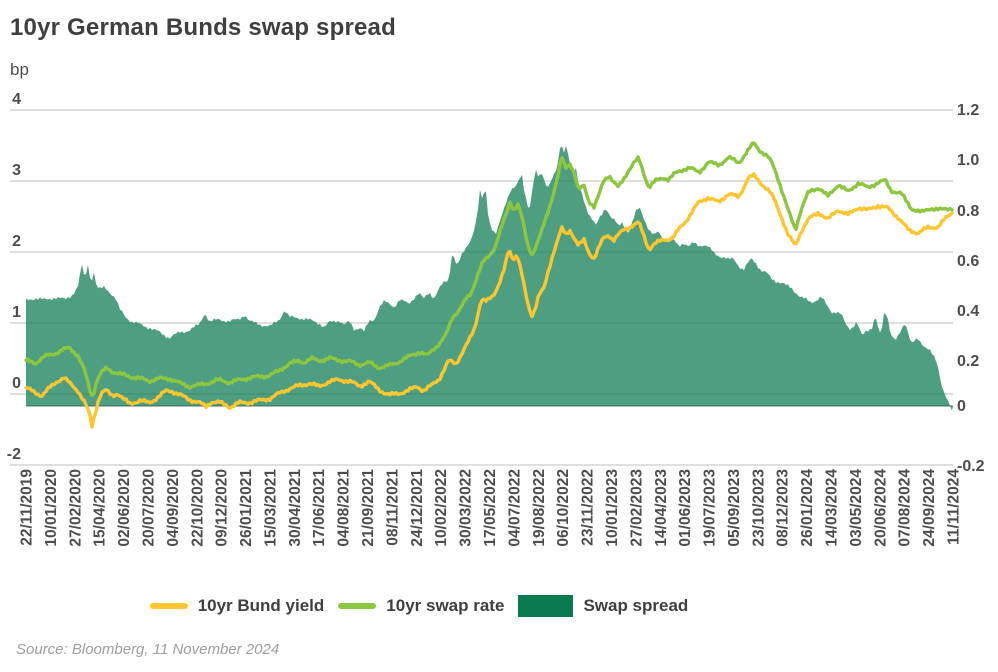 The image size is (998, 672). What do you see at coordinates (758, 508) in the screenshot?
I see `x-axis-date-label: 23/10/2023` at bounding box center [758, 508].